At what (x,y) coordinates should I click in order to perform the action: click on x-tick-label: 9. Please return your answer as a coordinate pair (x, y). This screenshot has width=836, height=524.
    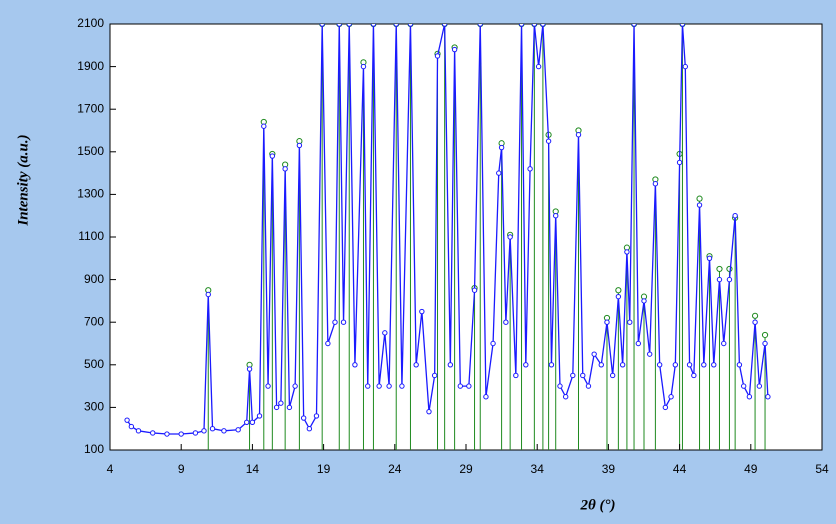
    Looking at the image, I should click on (181, 469).